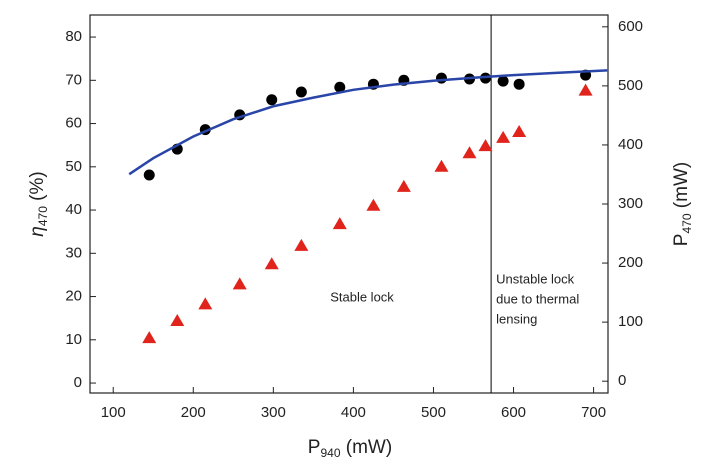 The height and width of the screenshot is (474, 705). What do you see at coordinates (113, 412) in the screenshot?
I see `x-tick-label: 100` at bounding box center [113, 412].